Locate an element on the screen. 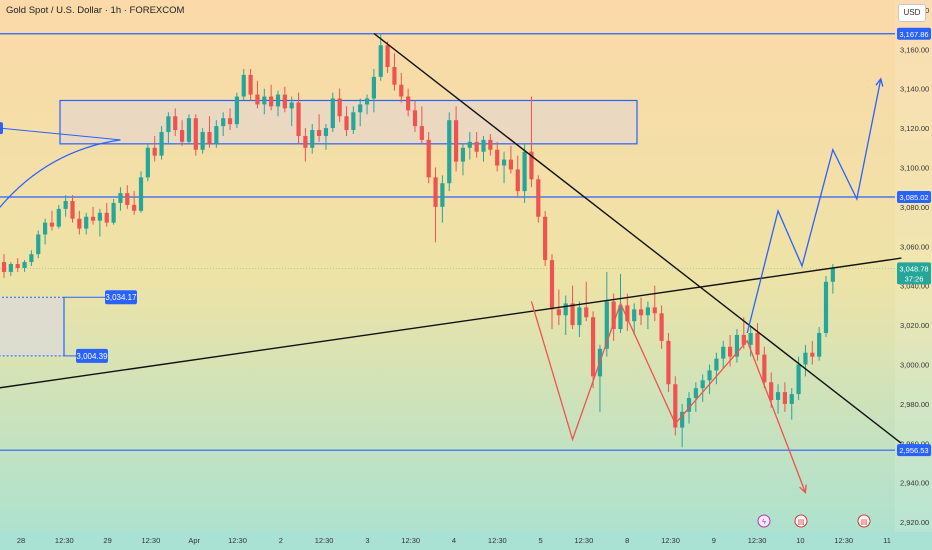 This screenshot has height=550, width=932. y-tick-label: 3,160.00 is located at coordinates (914, 49).